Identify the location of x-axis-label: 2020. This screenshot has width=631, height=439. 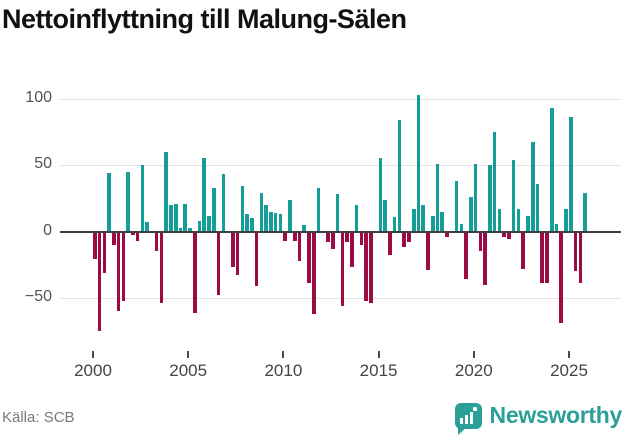
(473, 370).